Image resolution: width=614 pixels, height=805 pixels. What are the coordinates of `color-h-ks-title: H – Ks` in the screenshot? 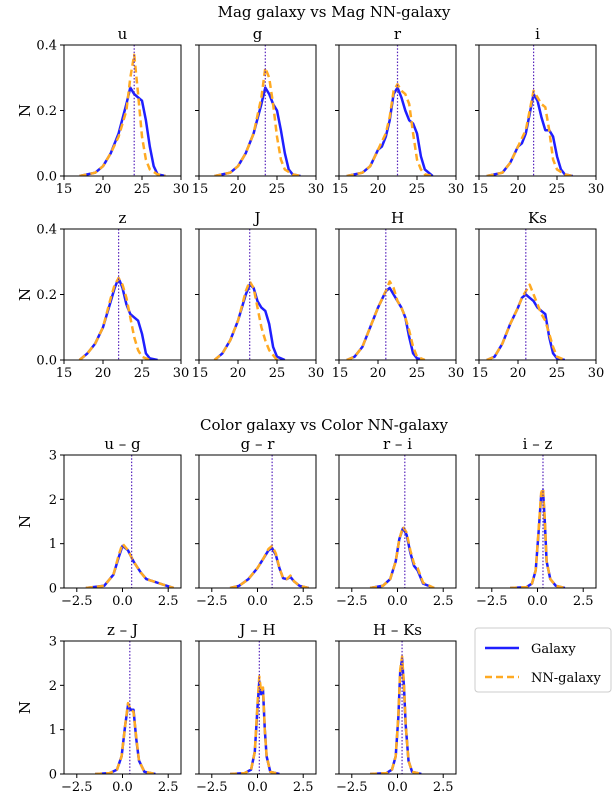 It's located at (397, 630).